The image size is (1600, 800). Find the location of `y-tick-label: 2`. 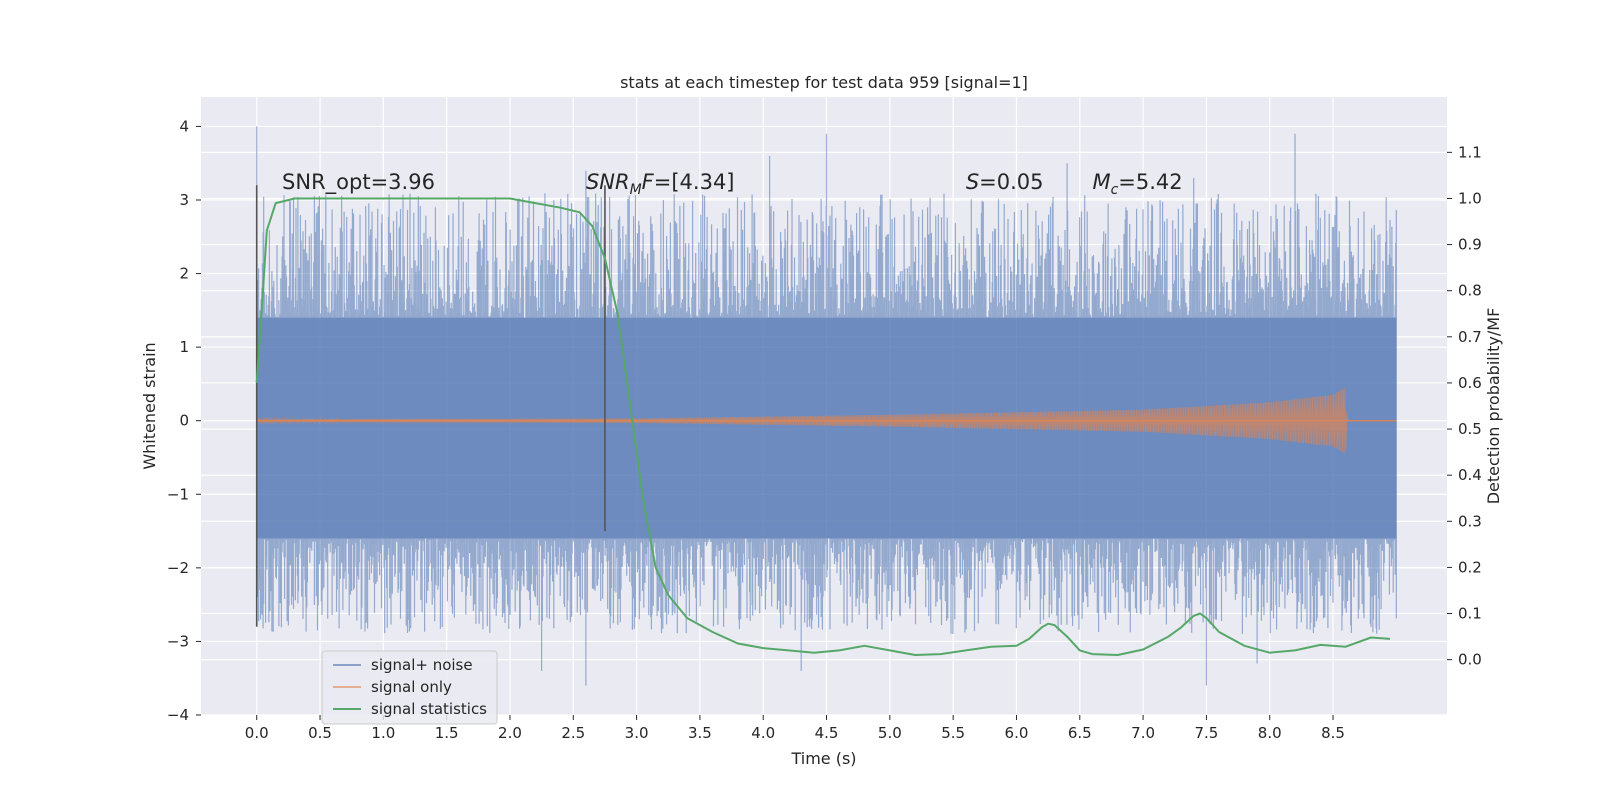

y-tick-label: 2 is located at coordinates (184, 274).